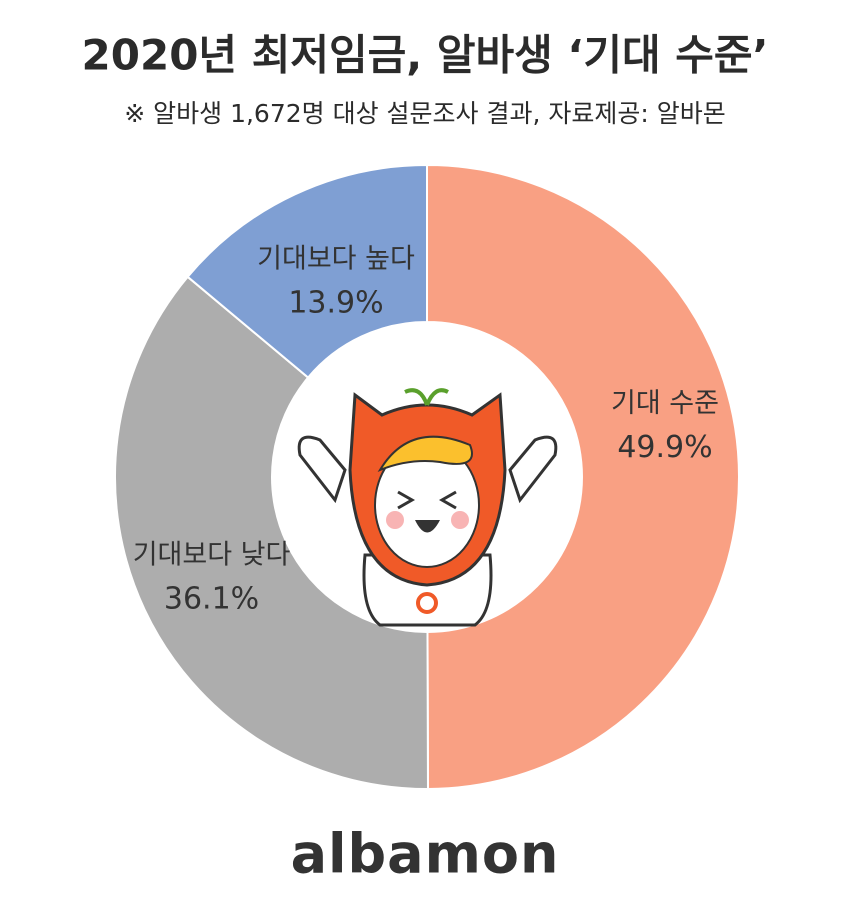  Describe the element at coordinates (664, 447) in the screenshot. I see `value-label: 49.9%` at that location.